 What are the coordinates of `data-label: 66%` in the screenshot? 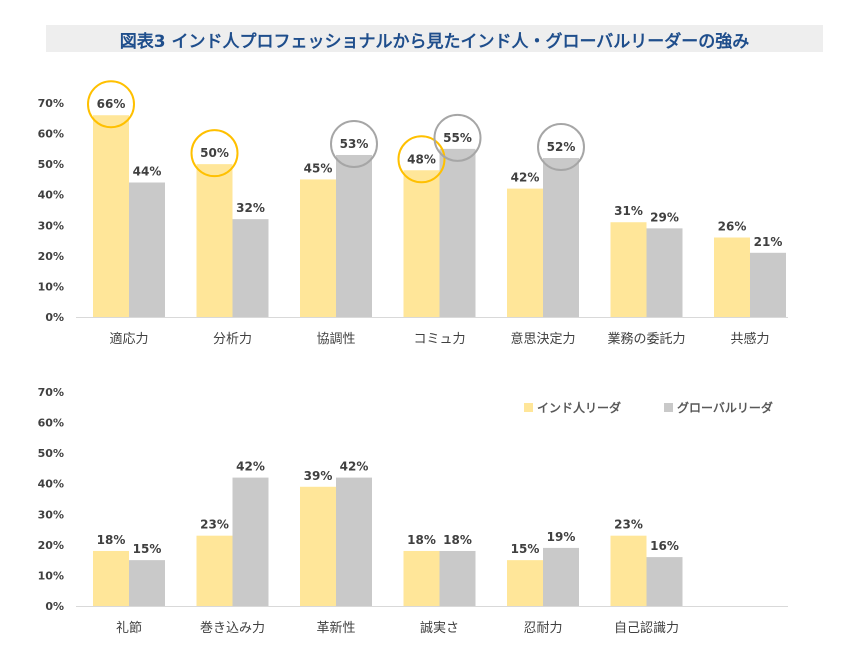 It's located at (111, 104).